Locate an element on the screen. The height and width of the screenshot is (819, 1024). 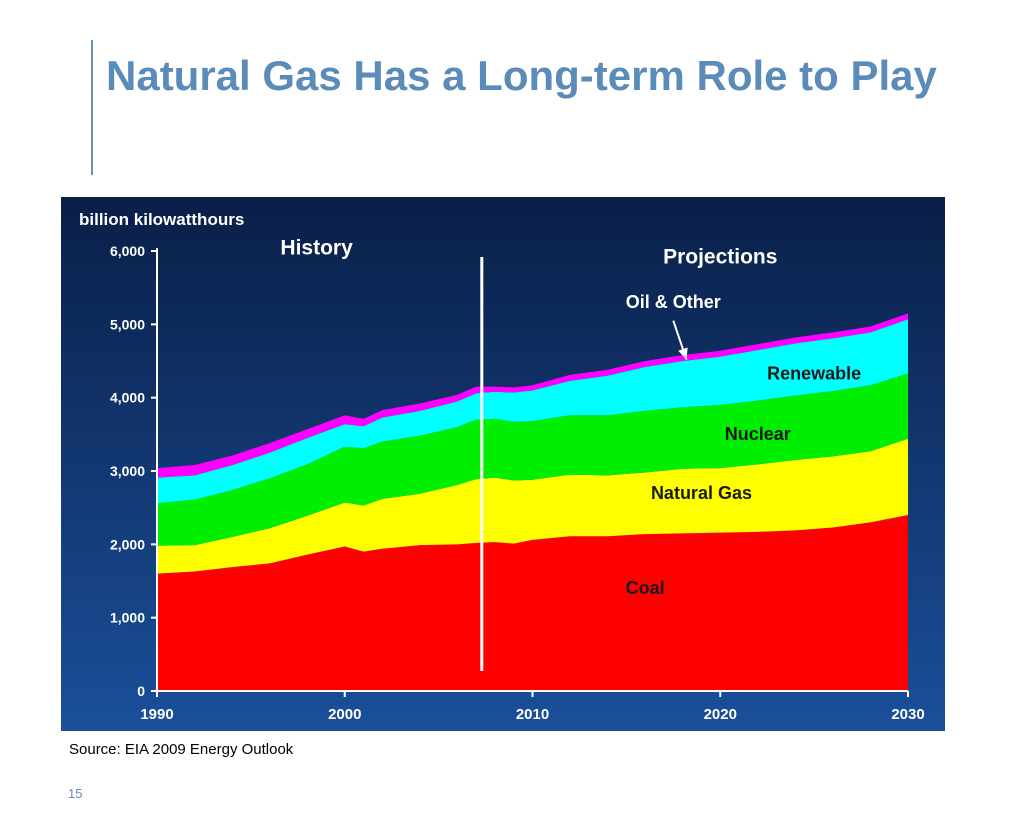
y-tick-label: 4,000 is located at coordinates (127, 398).